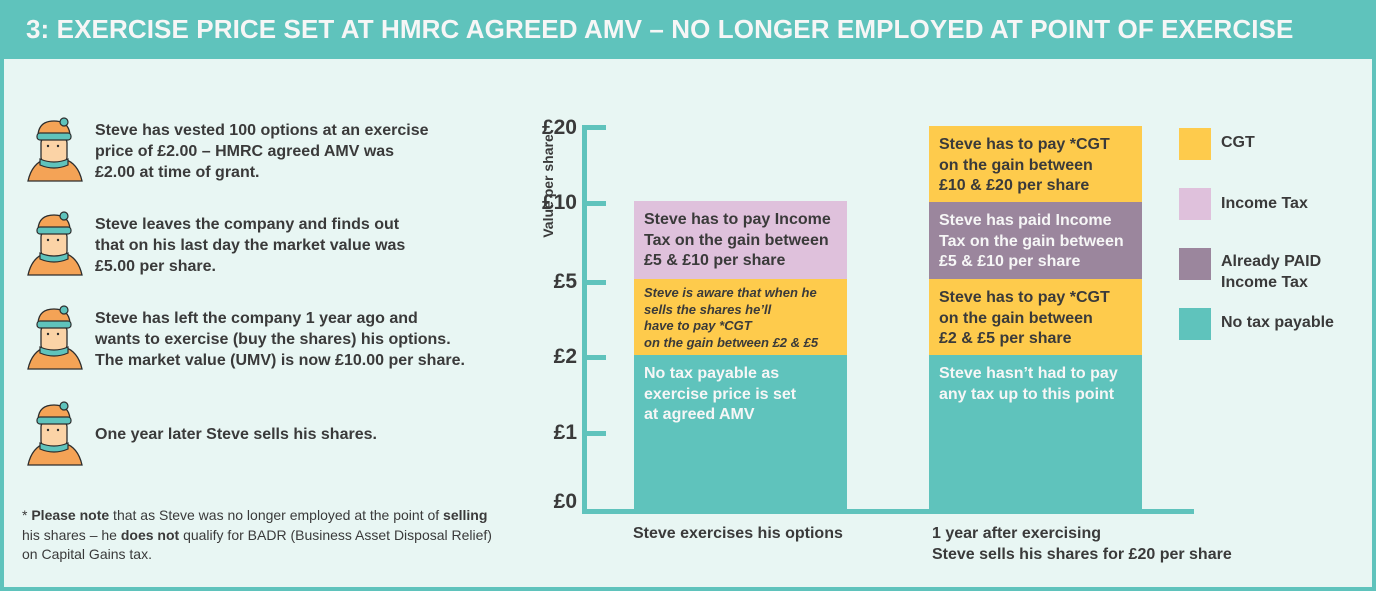 The width and height of the screenshot is (1376, 591). What do you see at coordinates (1025, 220) in the screenshot?
I see `segment-text: Steve has paid Income` at bounding box center [1025, 220].